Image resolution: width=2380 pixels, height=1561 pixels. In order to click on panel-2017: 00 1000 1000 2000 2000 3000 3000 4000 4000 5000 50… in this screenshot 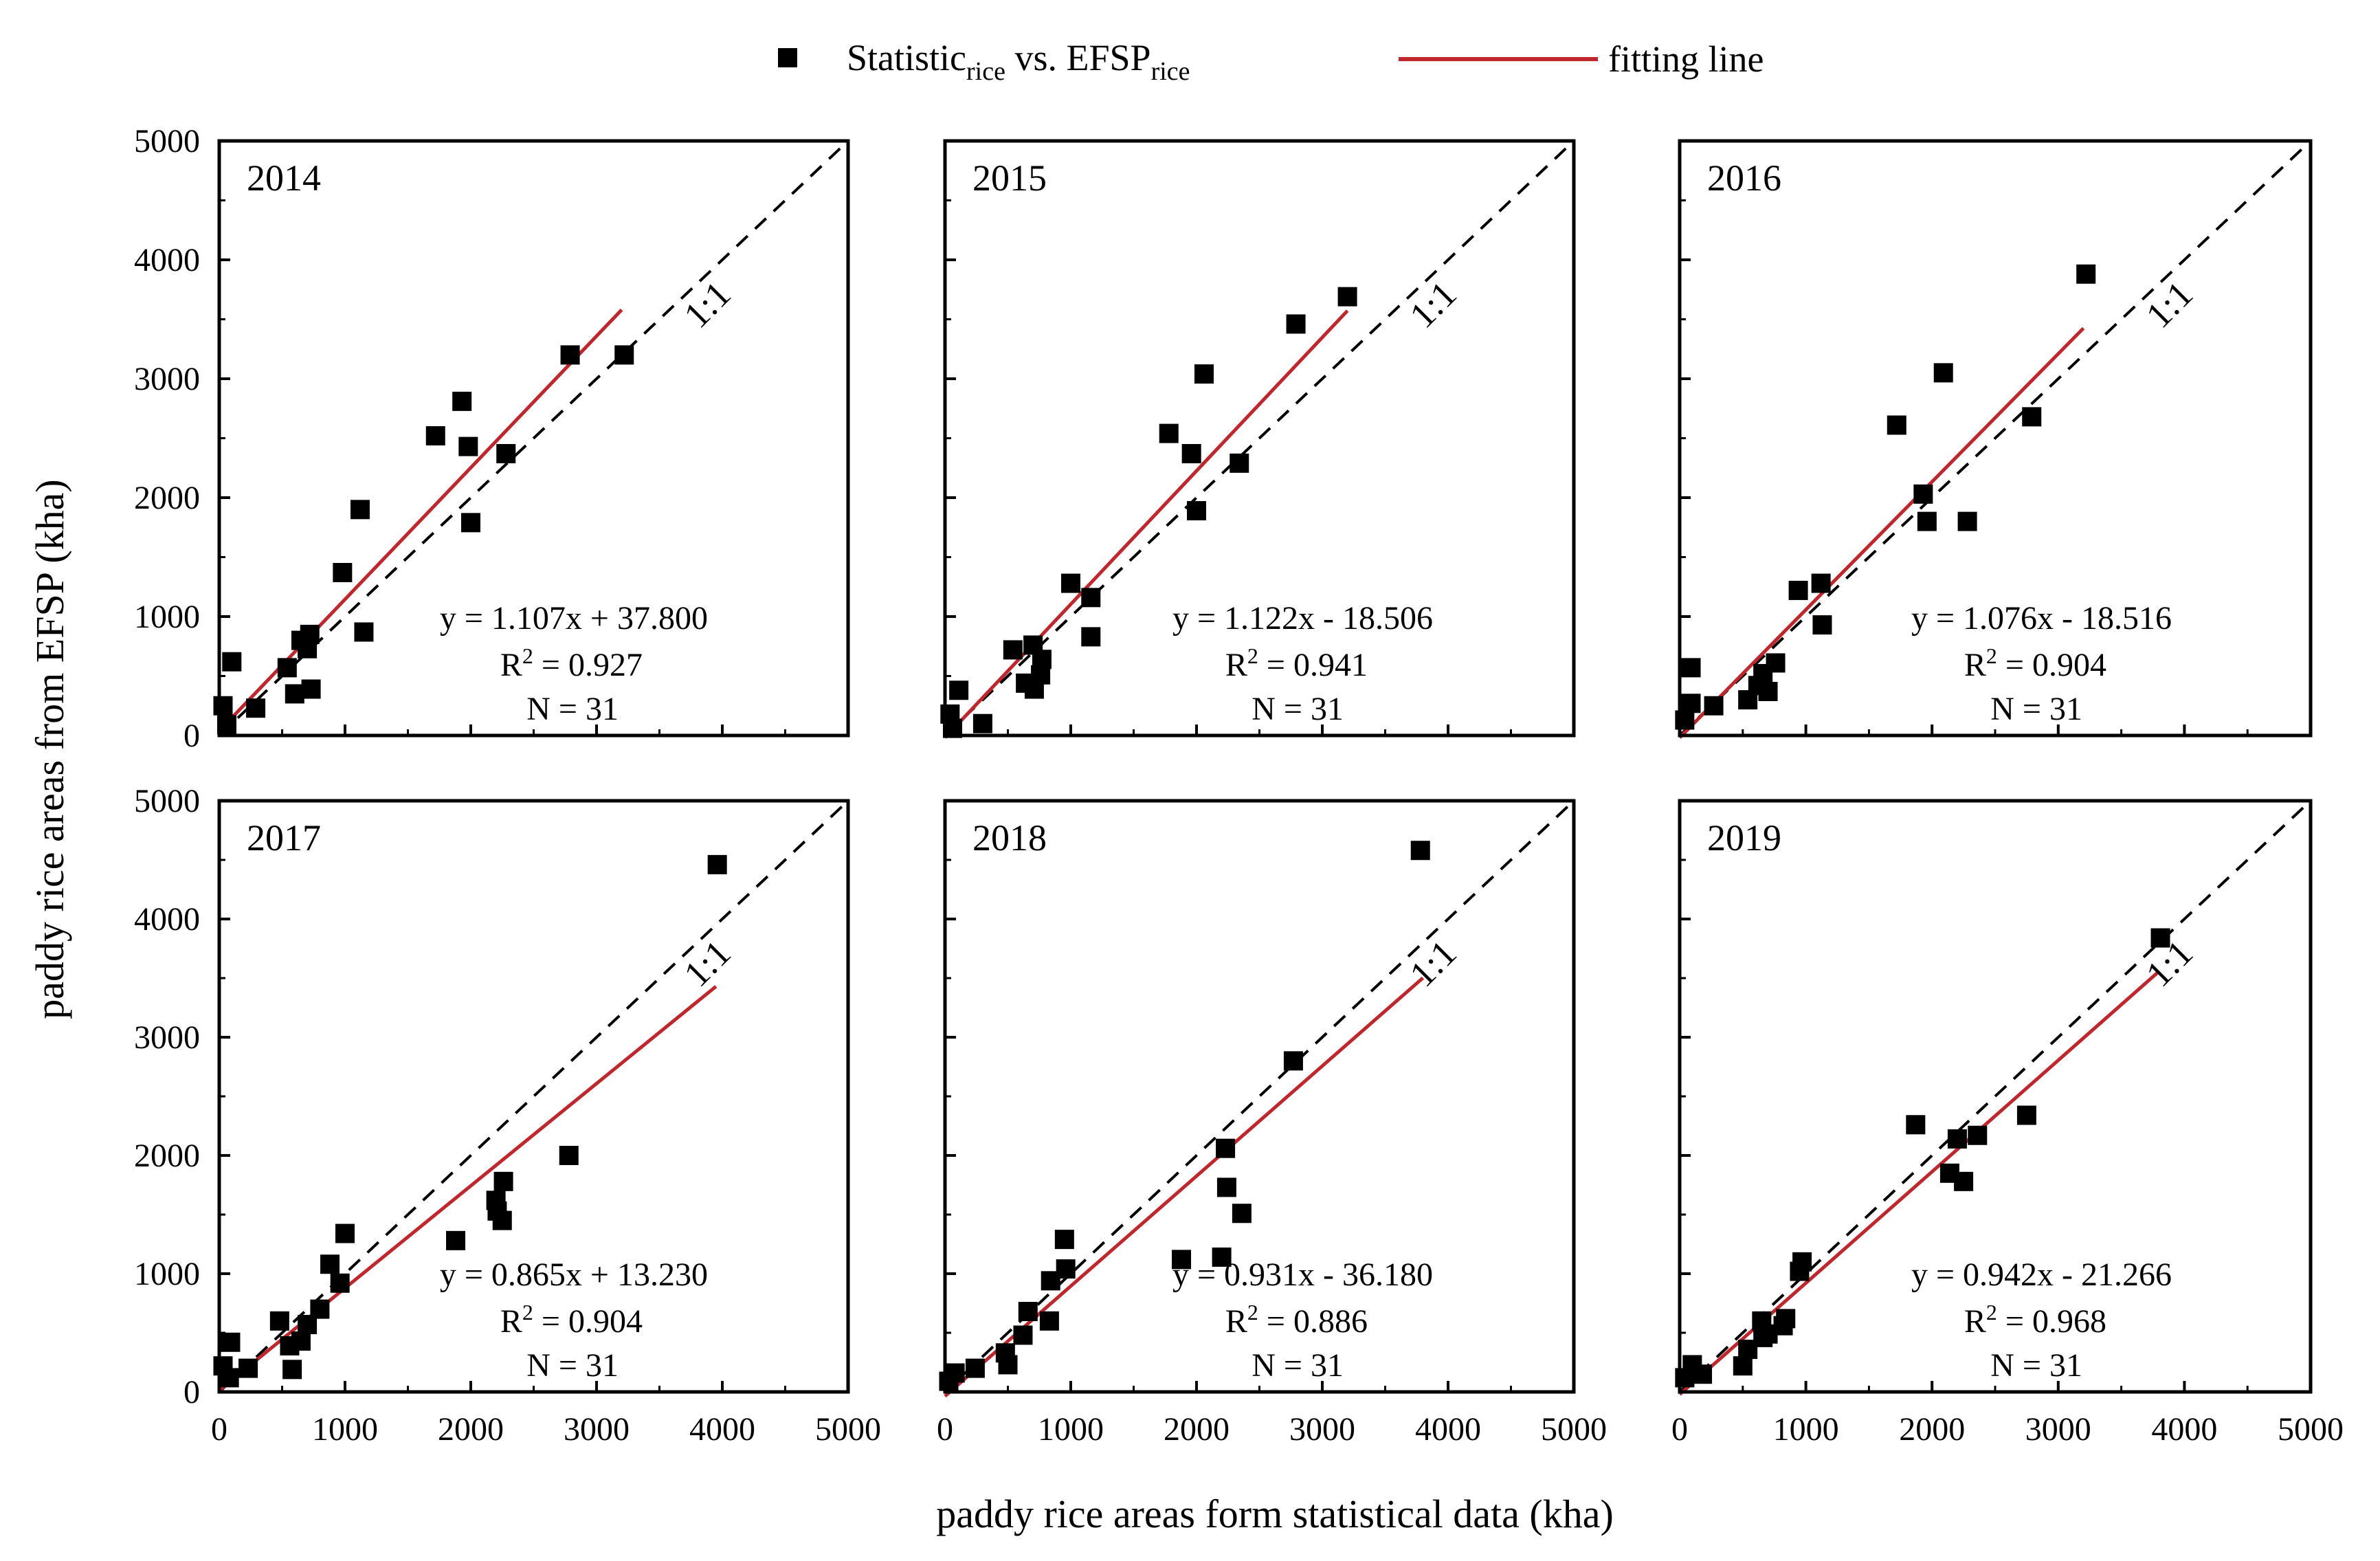, I will do `click(507, 1115)`.